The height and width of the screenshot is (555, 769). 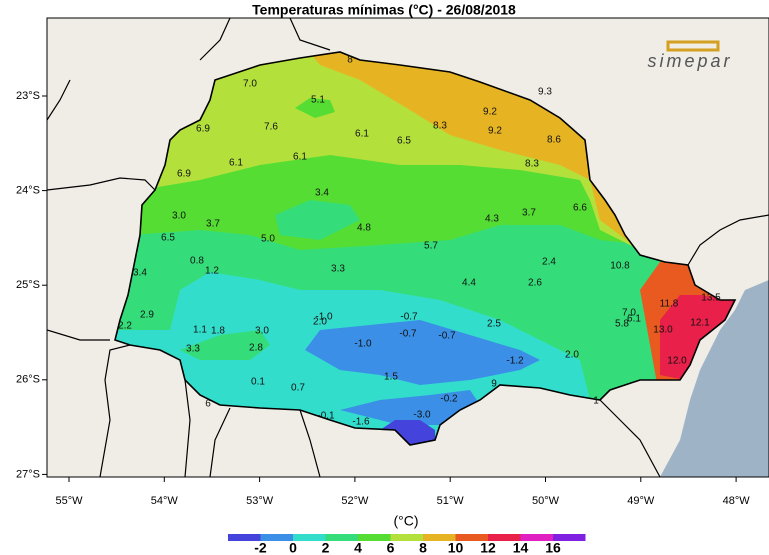 What do you see at coordinates (293, 547) in the screenshot?
I see `legend-label: 0` at bounding box center [293, 547].